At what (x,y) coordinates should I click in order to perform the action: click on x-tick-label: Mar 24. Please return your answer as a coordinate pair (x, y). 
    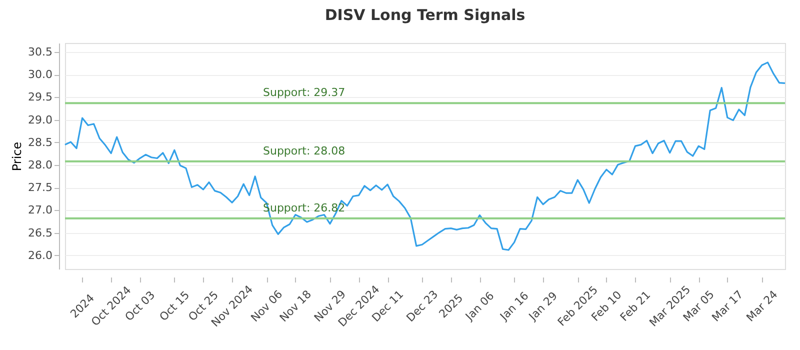
    Looking at the image, I should click on (762, 306).